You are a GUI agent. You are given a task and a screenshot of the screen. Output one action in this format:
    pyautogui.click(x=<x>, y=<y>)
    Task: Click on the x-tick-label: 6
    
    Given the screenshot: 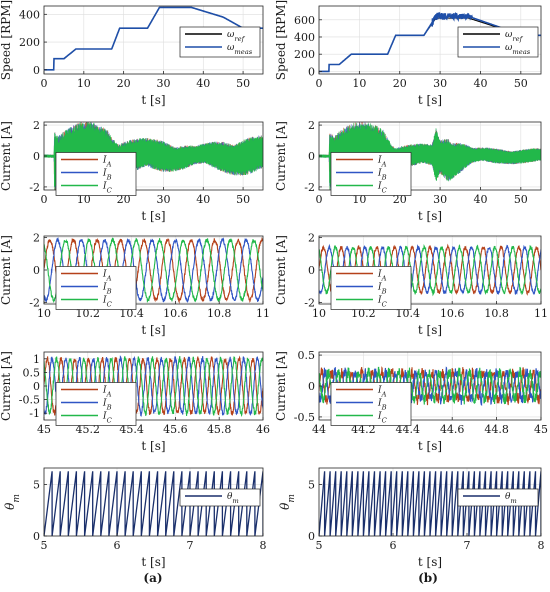 What is the action you would take?
    pyautogui.click(x=393, y=545)
    